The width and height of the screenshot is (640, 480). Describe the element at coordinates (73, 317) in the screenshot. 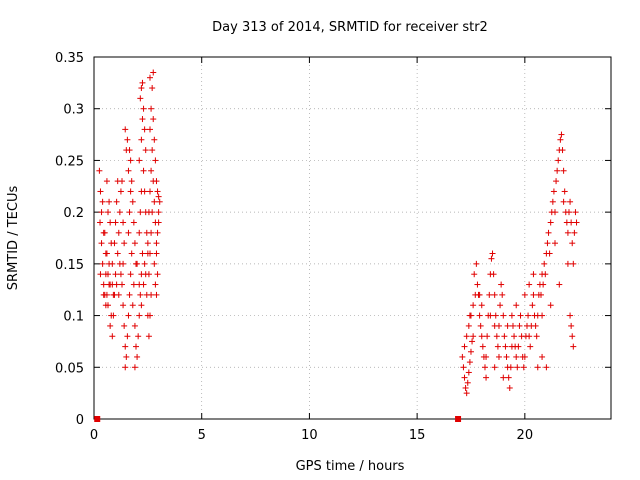

I see `y-tick-label: 0.1` at that location.